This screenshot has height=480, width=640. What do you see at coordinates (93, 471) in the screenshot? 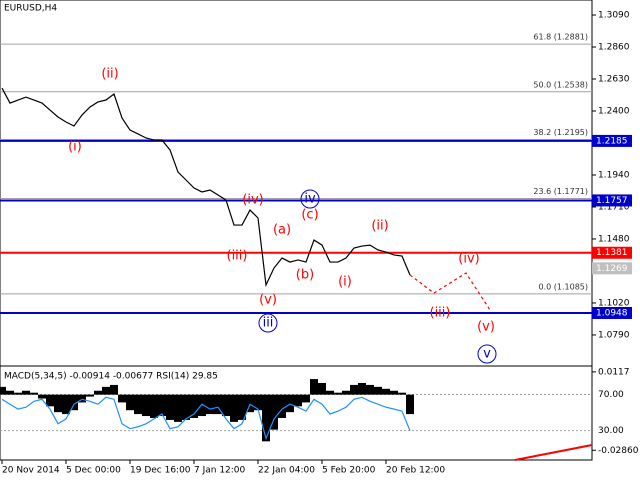
I see `x-tick-label: 5 Dec 00:00` at bounding box center [93, 471].